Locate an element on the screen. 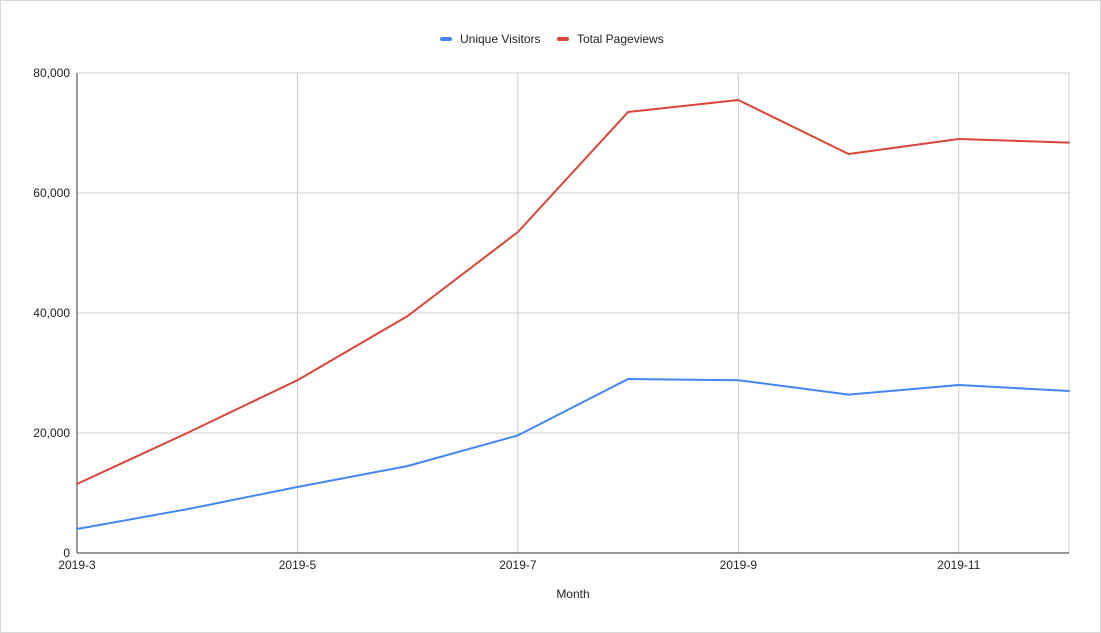  y-tick-label: 80,000 is located at coordinates (51, 73).